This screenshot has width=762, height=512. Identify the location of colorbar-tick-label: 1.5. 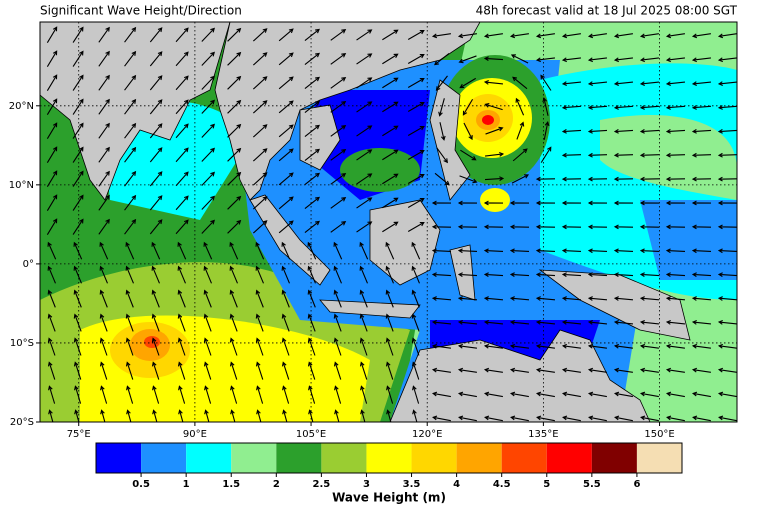
(231, 484).